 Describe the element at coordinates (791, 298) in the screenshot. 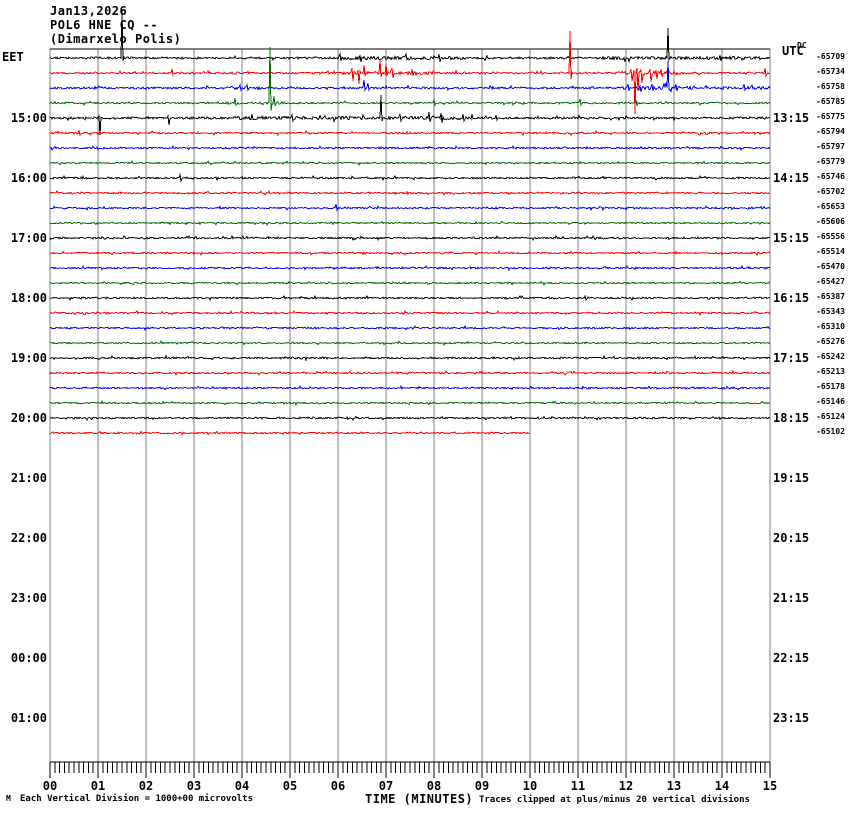

I see `utc-hour-label: 16:15` at that location.